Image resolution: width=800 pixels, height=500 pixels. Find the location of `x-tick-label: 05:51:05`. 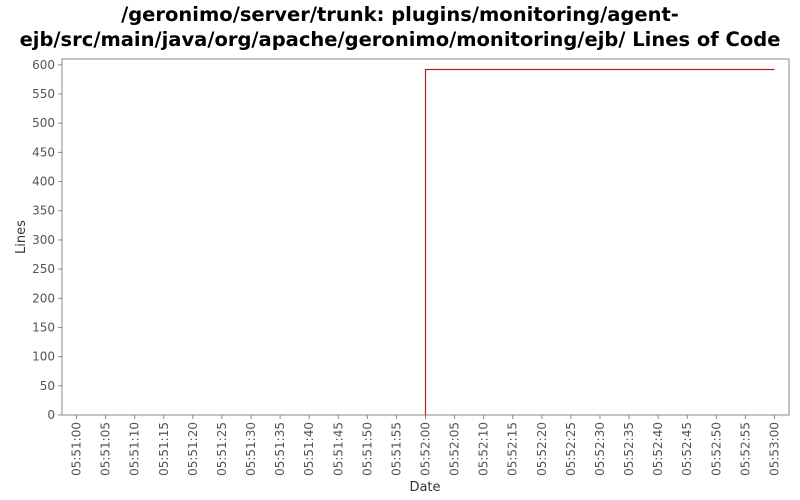

x-tick-label: 05:51:05 is located at coordinates (106, 449).